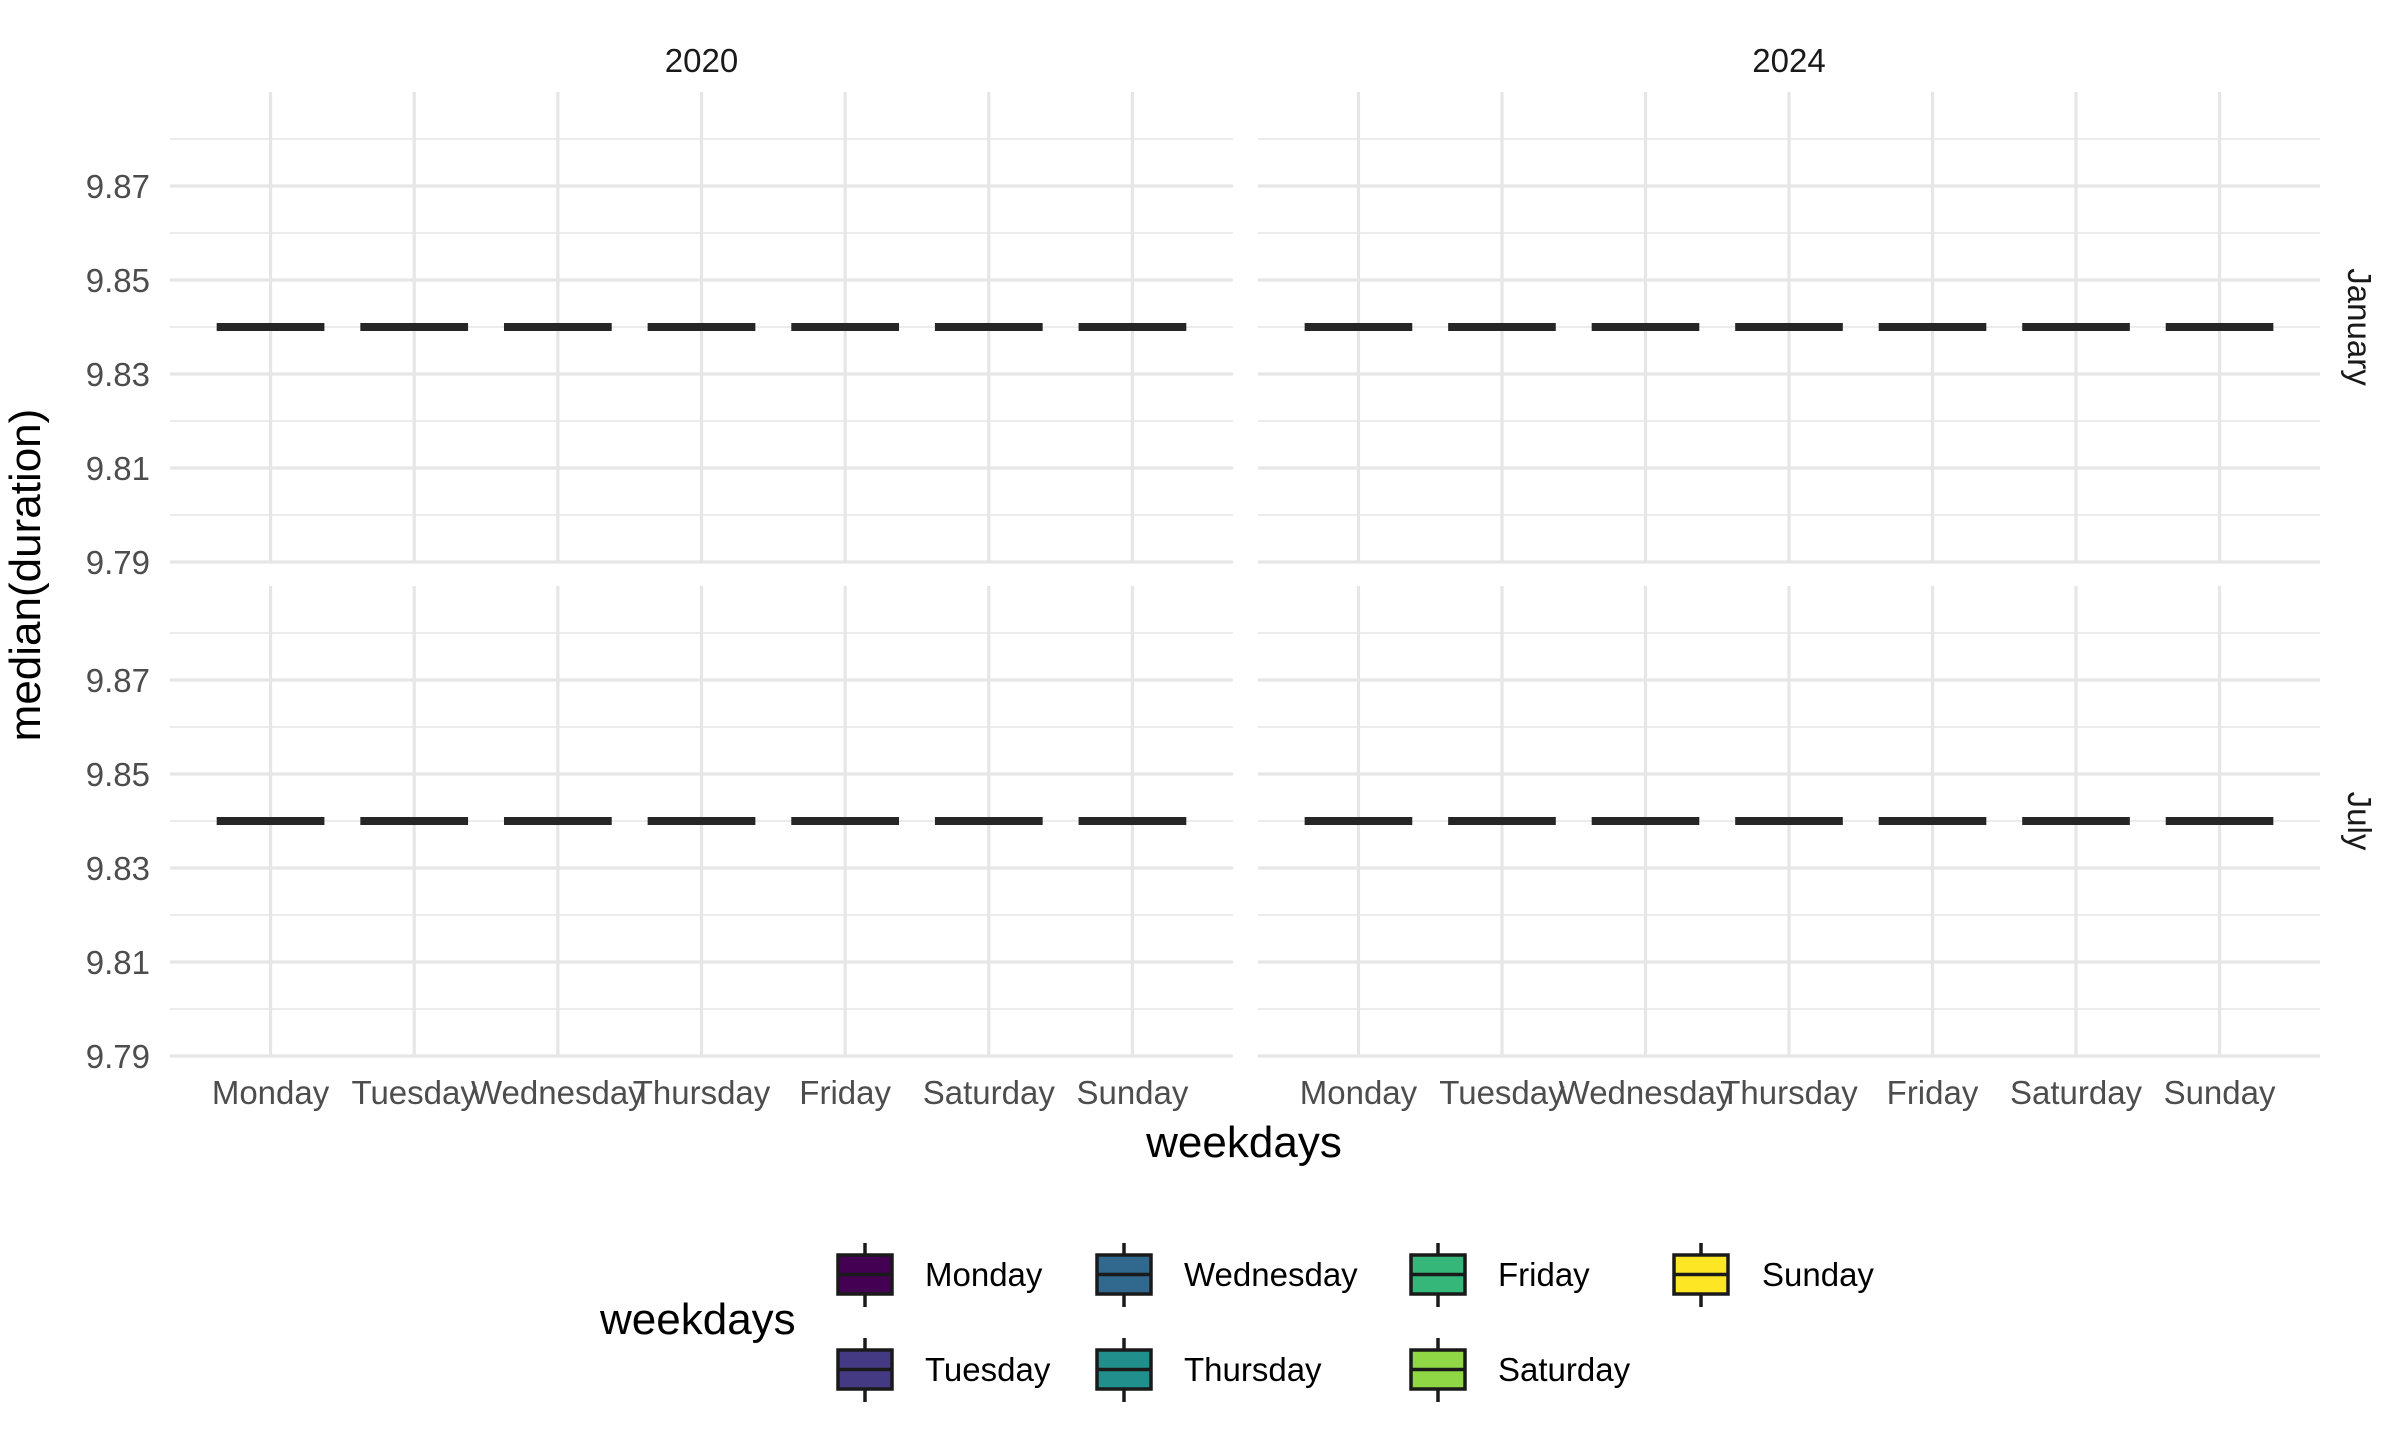 The height and width of the screenshot is (1440, 2400). Describe the element at coordinates (1789, 822) in the screenshot. I see `panel-2024-july` at that location.